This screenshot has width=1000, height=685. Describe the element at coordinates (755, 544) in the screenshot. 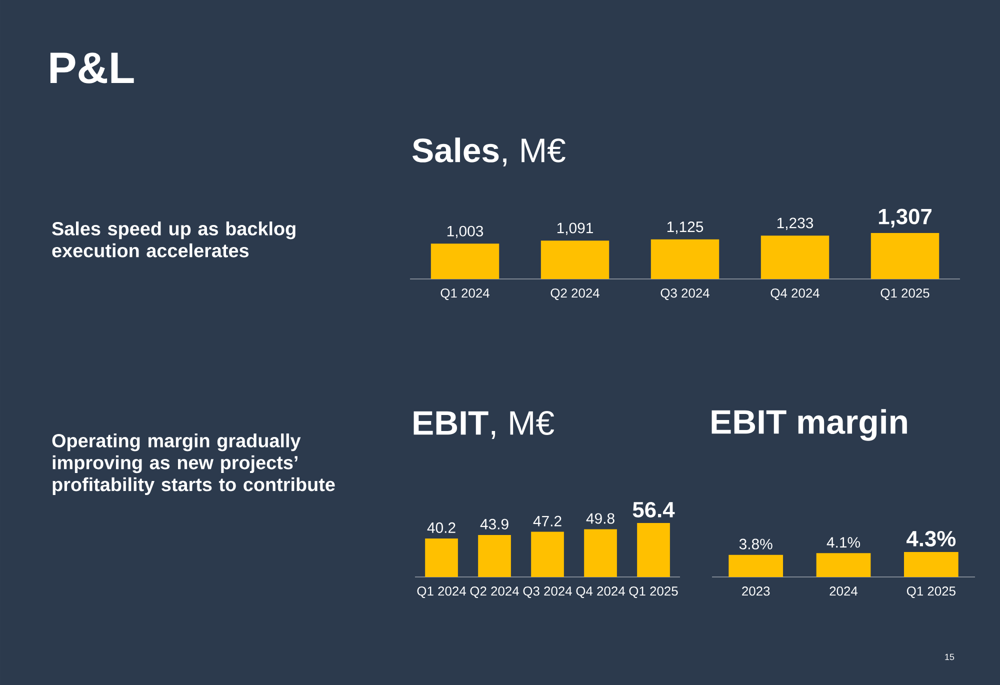

I see `data-label: 3.8%` at that location.